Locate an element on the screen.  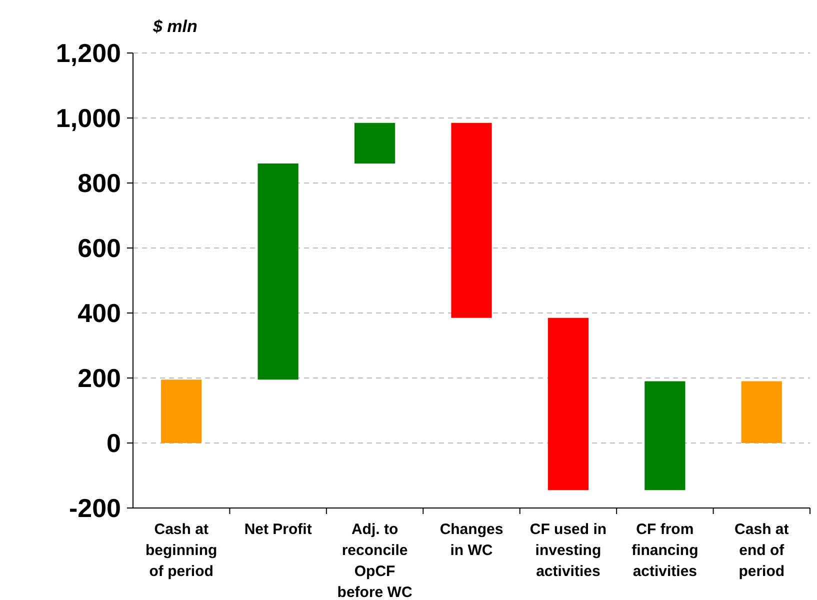
x-tick-label: Changes in WC is located at coordinates (472, 540).